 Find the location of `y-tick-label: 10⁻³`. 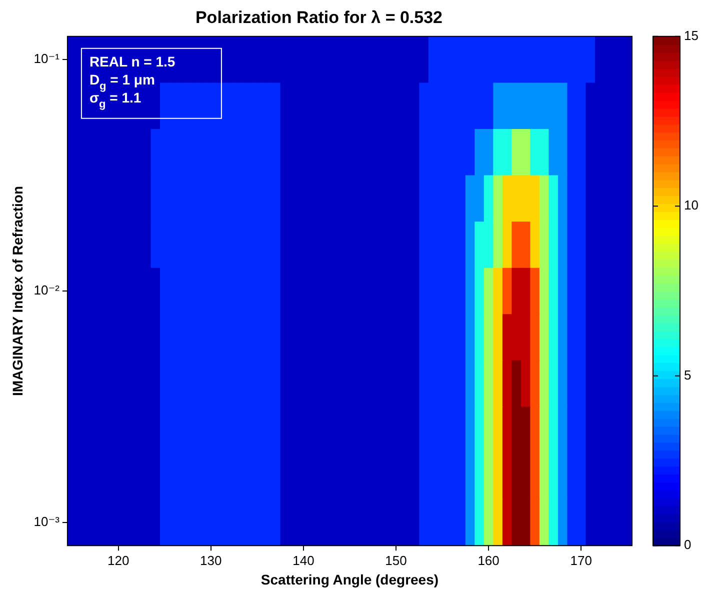

y-tick-label: 10⁻³ is located at coordinates (47, 522).